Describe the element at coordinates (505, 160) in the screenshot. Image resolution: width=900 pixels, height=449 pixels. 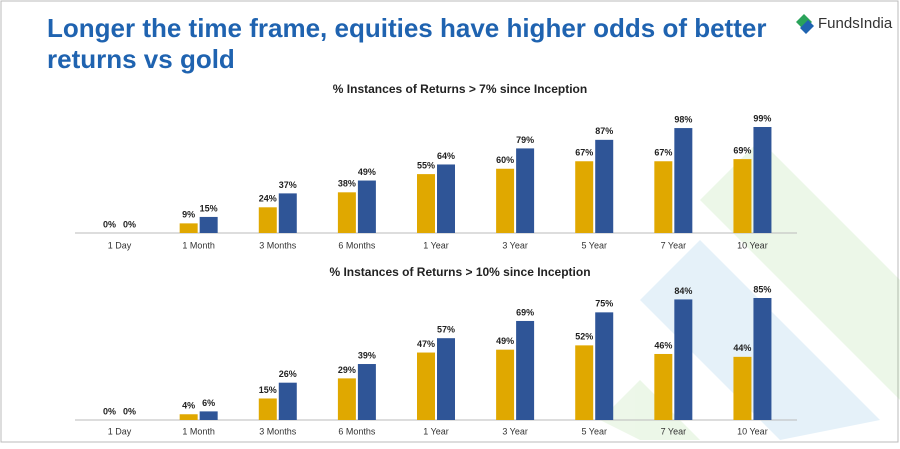
I see `value-label: 60%` at that location.